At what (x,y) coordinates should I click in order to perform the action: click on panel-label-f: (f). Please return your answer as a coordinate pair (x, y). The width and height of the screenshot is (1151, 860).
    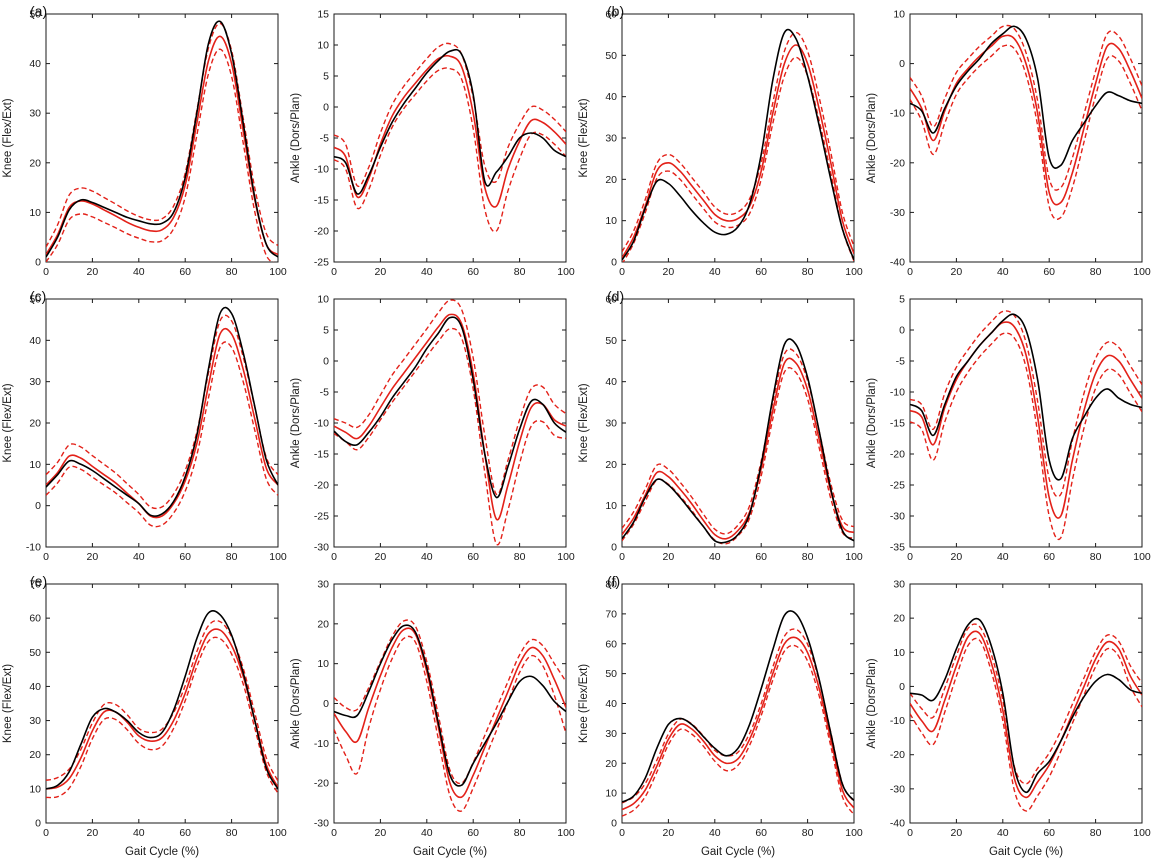
    Looking at the image, I should click on (614, 581).